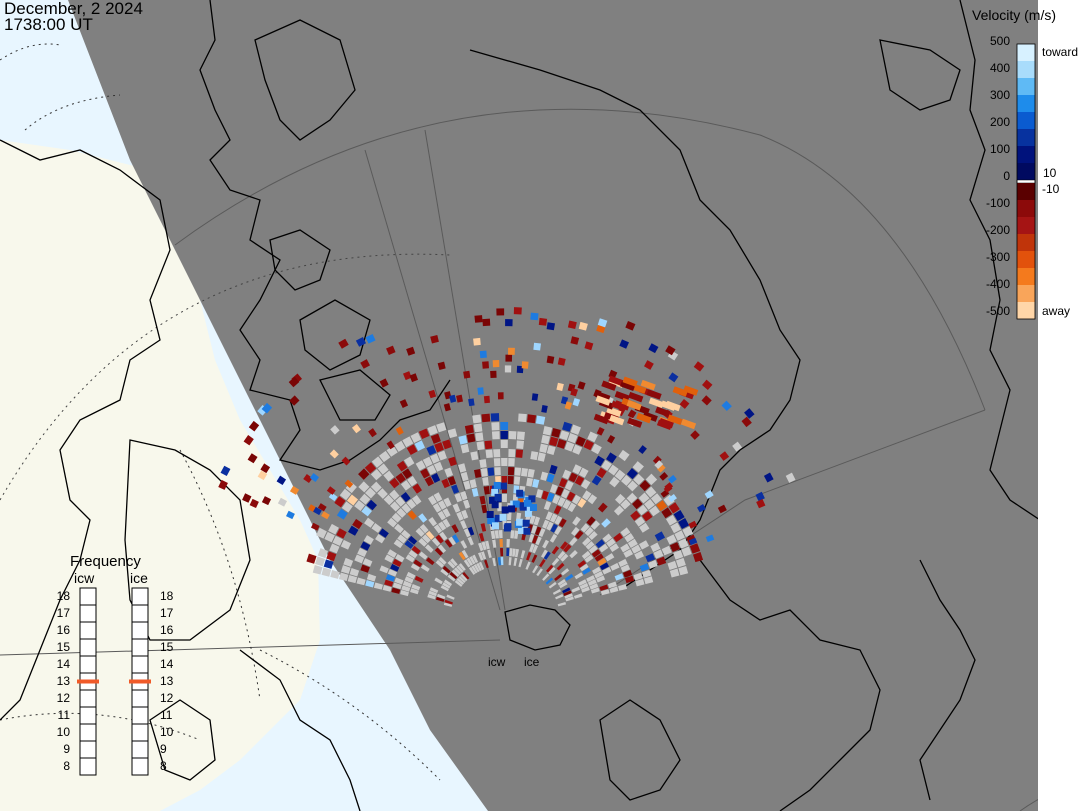 This screenshot has width=1083, height=811. I want to click on legend-inner-tick-neg10: -10, so click(1051, 189).